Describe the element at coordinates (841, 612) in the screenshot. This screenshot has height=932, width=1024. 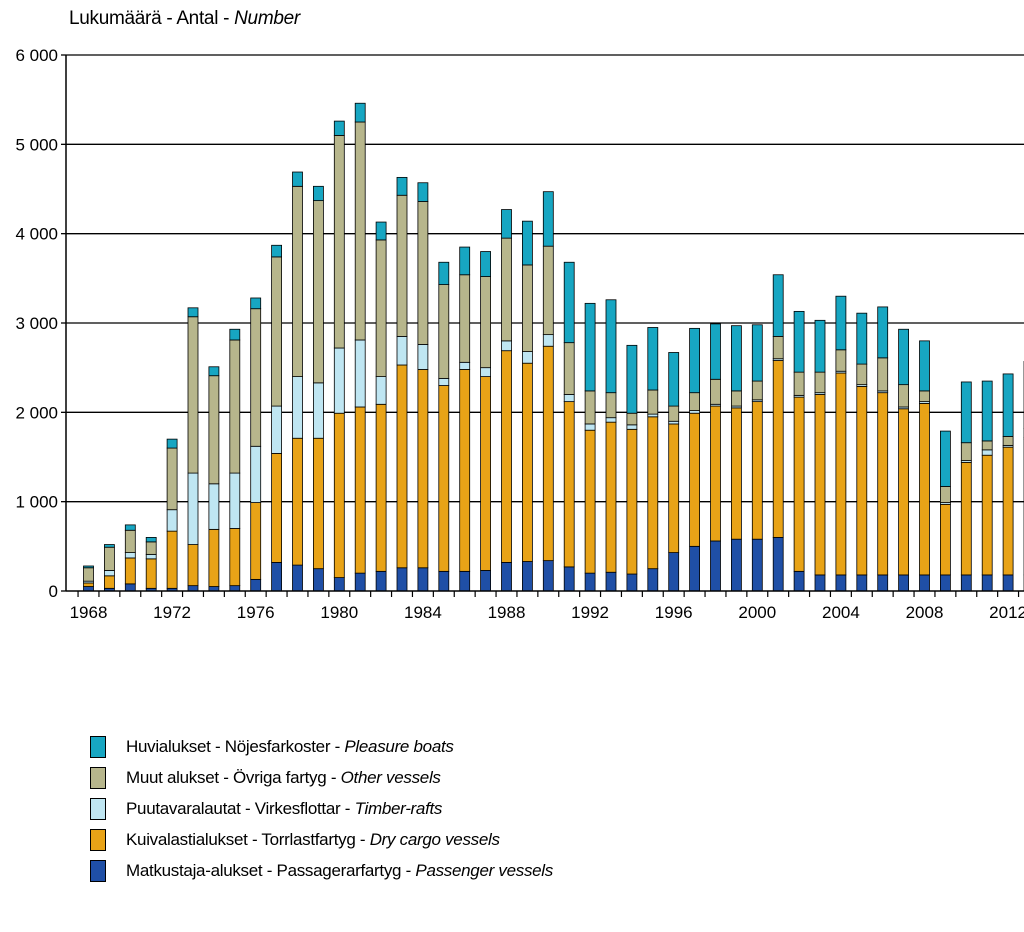
I see `x-tick-label: 2004` at that location.